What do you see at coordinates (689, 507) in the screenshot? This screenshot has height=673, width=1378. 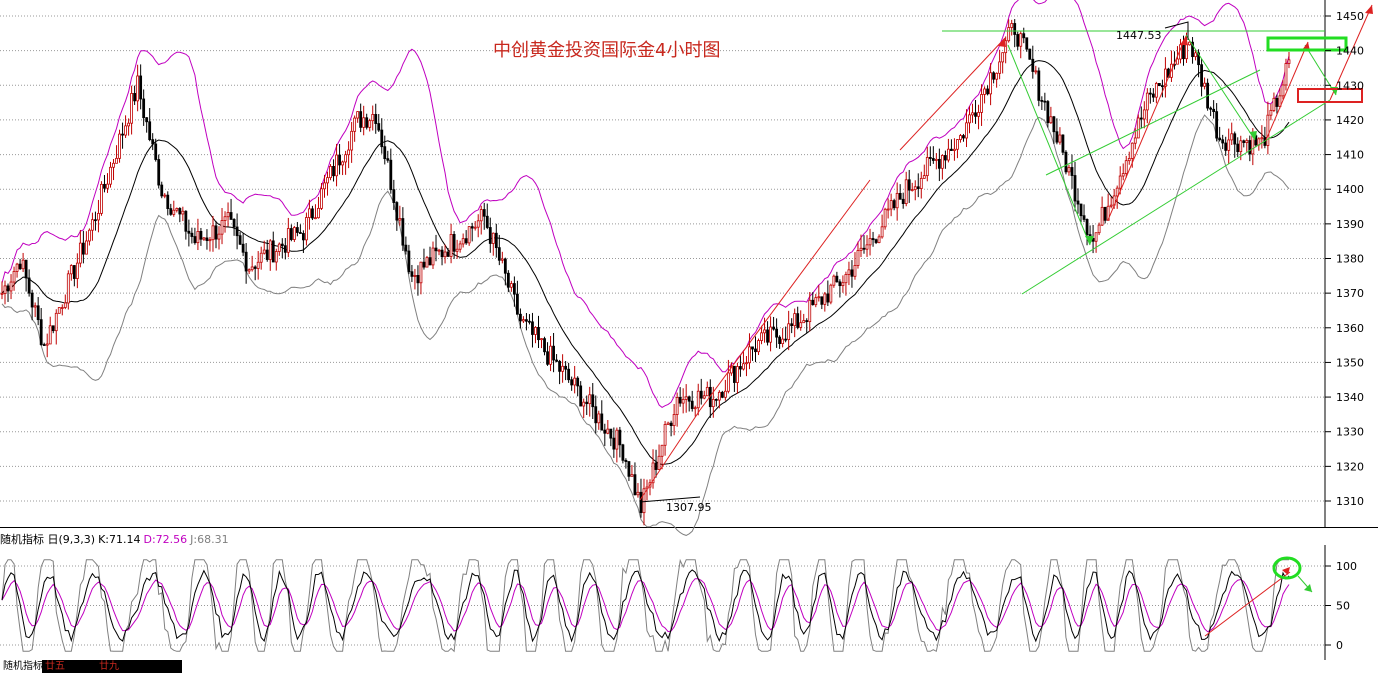 I see `annotation-low: 1307.95` at bounding box center [689, 507].